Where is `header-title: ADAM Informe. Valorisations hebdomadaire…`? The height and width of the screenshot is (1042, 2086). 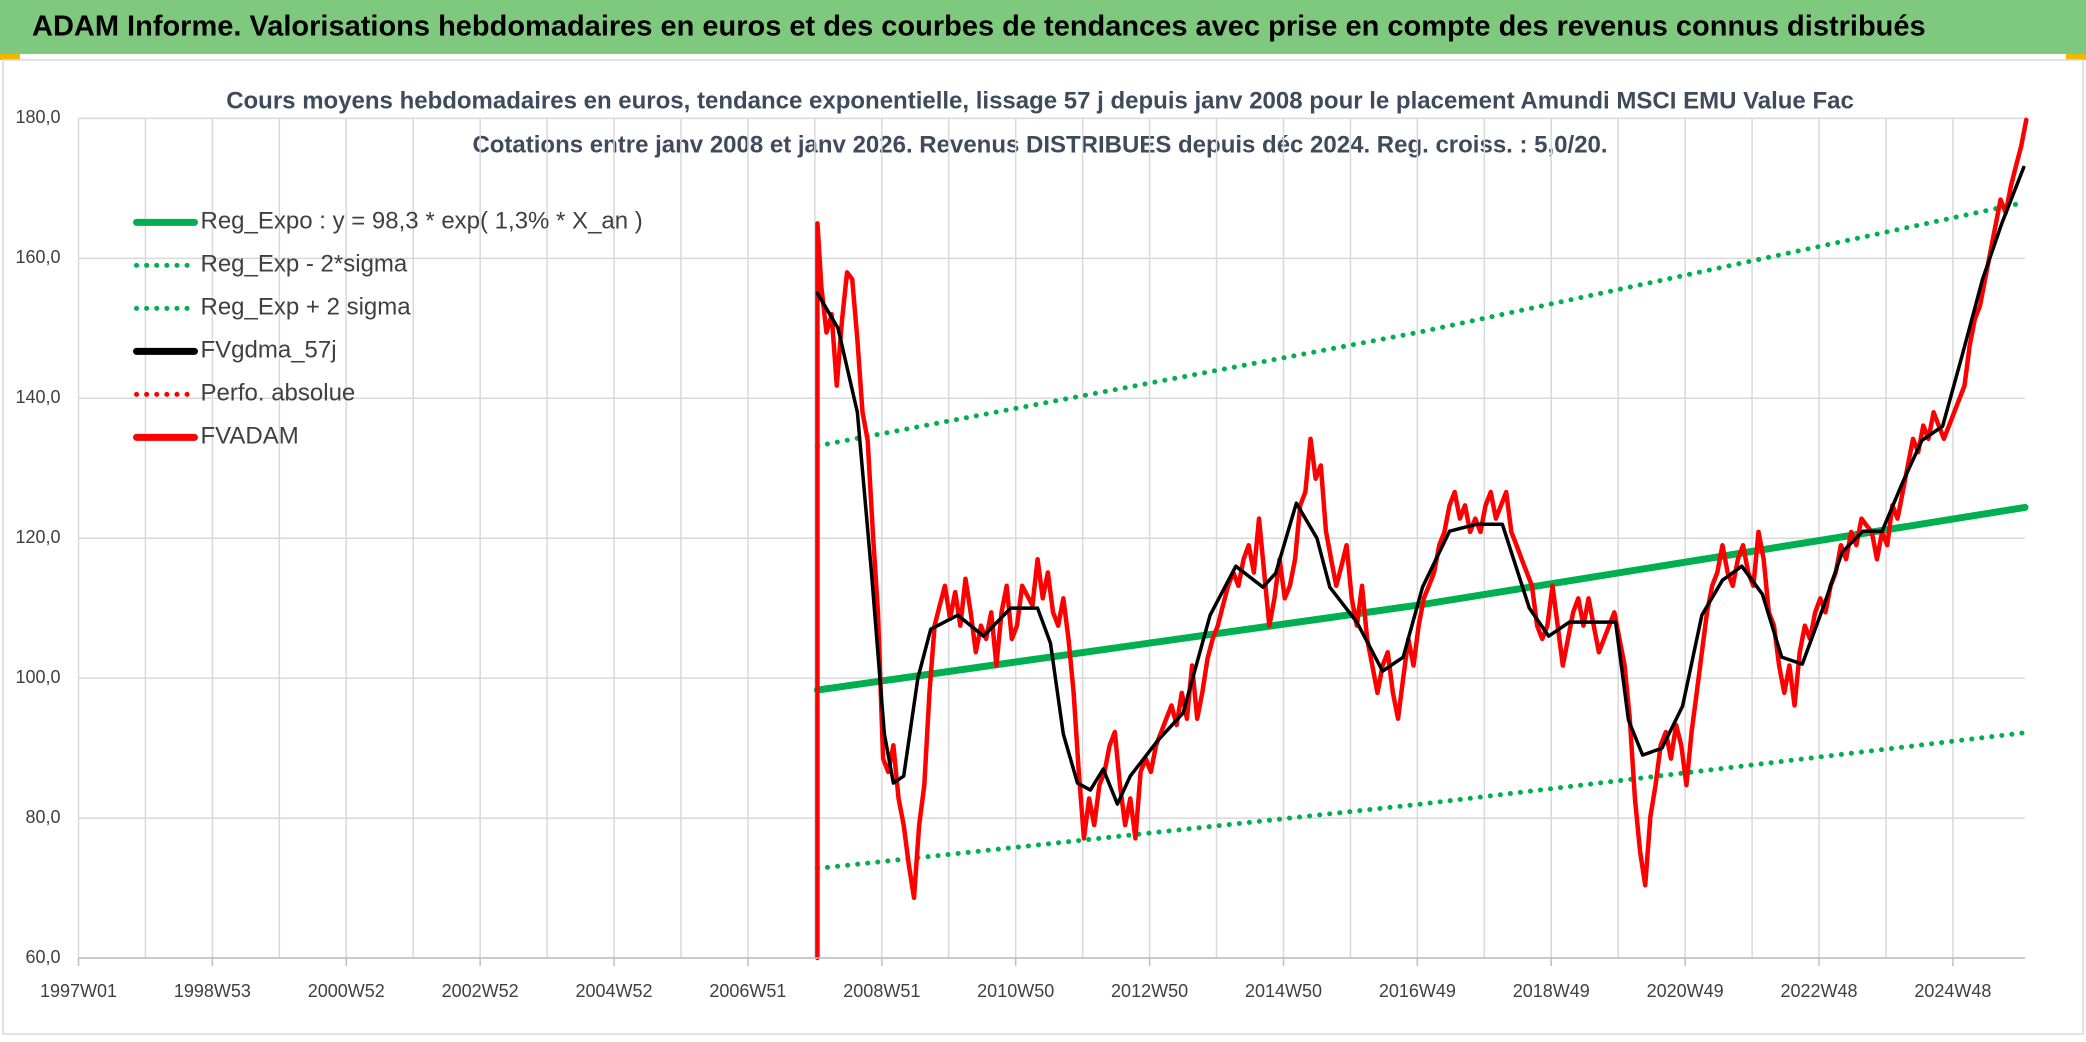 header-title: ADAM Informe. Valorisations hebdomadaire… is located at coordinates (979, 27).